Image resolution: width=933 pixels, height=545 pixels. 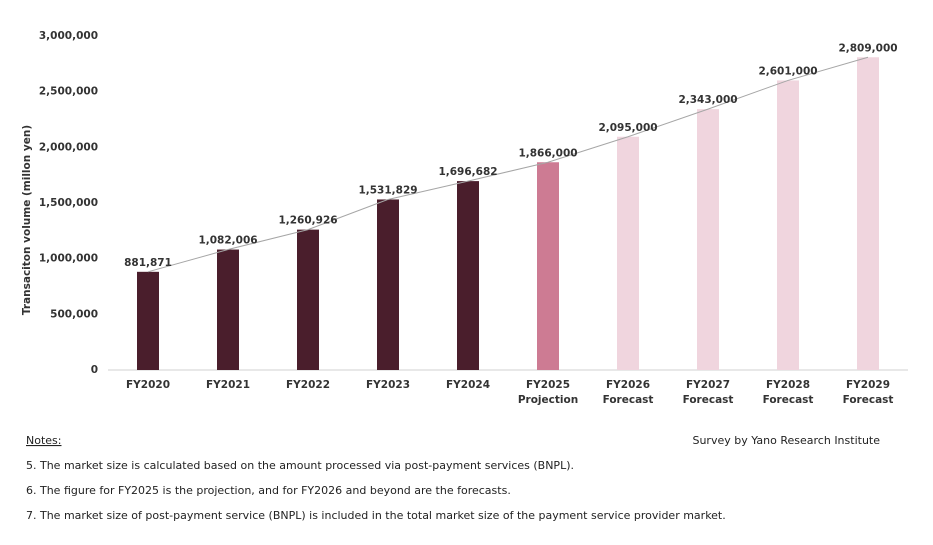 I want to click on notes-heading: Notes:, so click(x=43, y=440).